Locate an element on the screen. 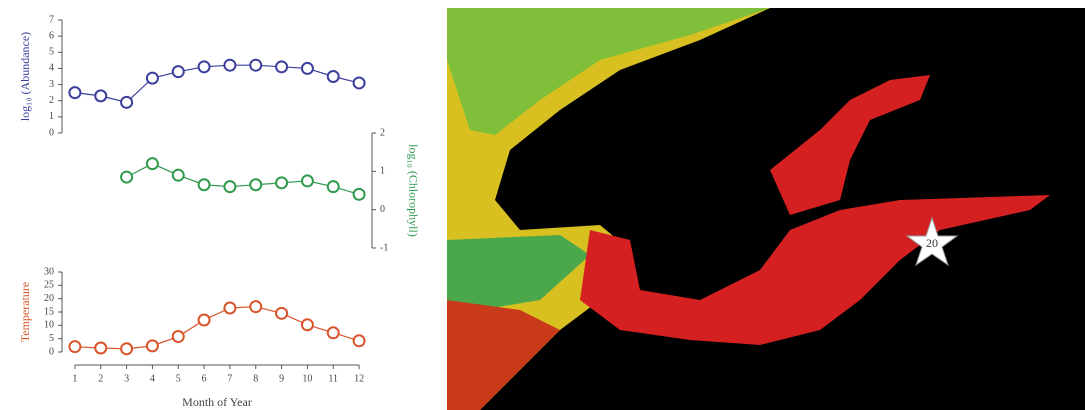  y-tick-label: 10 is located at coordinates (49, 325).